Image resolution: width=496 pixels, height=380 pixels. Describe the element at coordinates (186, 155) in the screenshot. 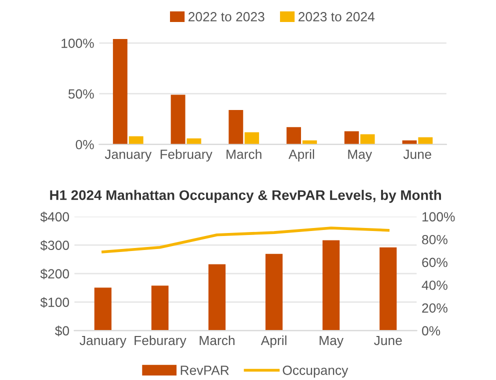

I see `x-tick-label: February` at that location.